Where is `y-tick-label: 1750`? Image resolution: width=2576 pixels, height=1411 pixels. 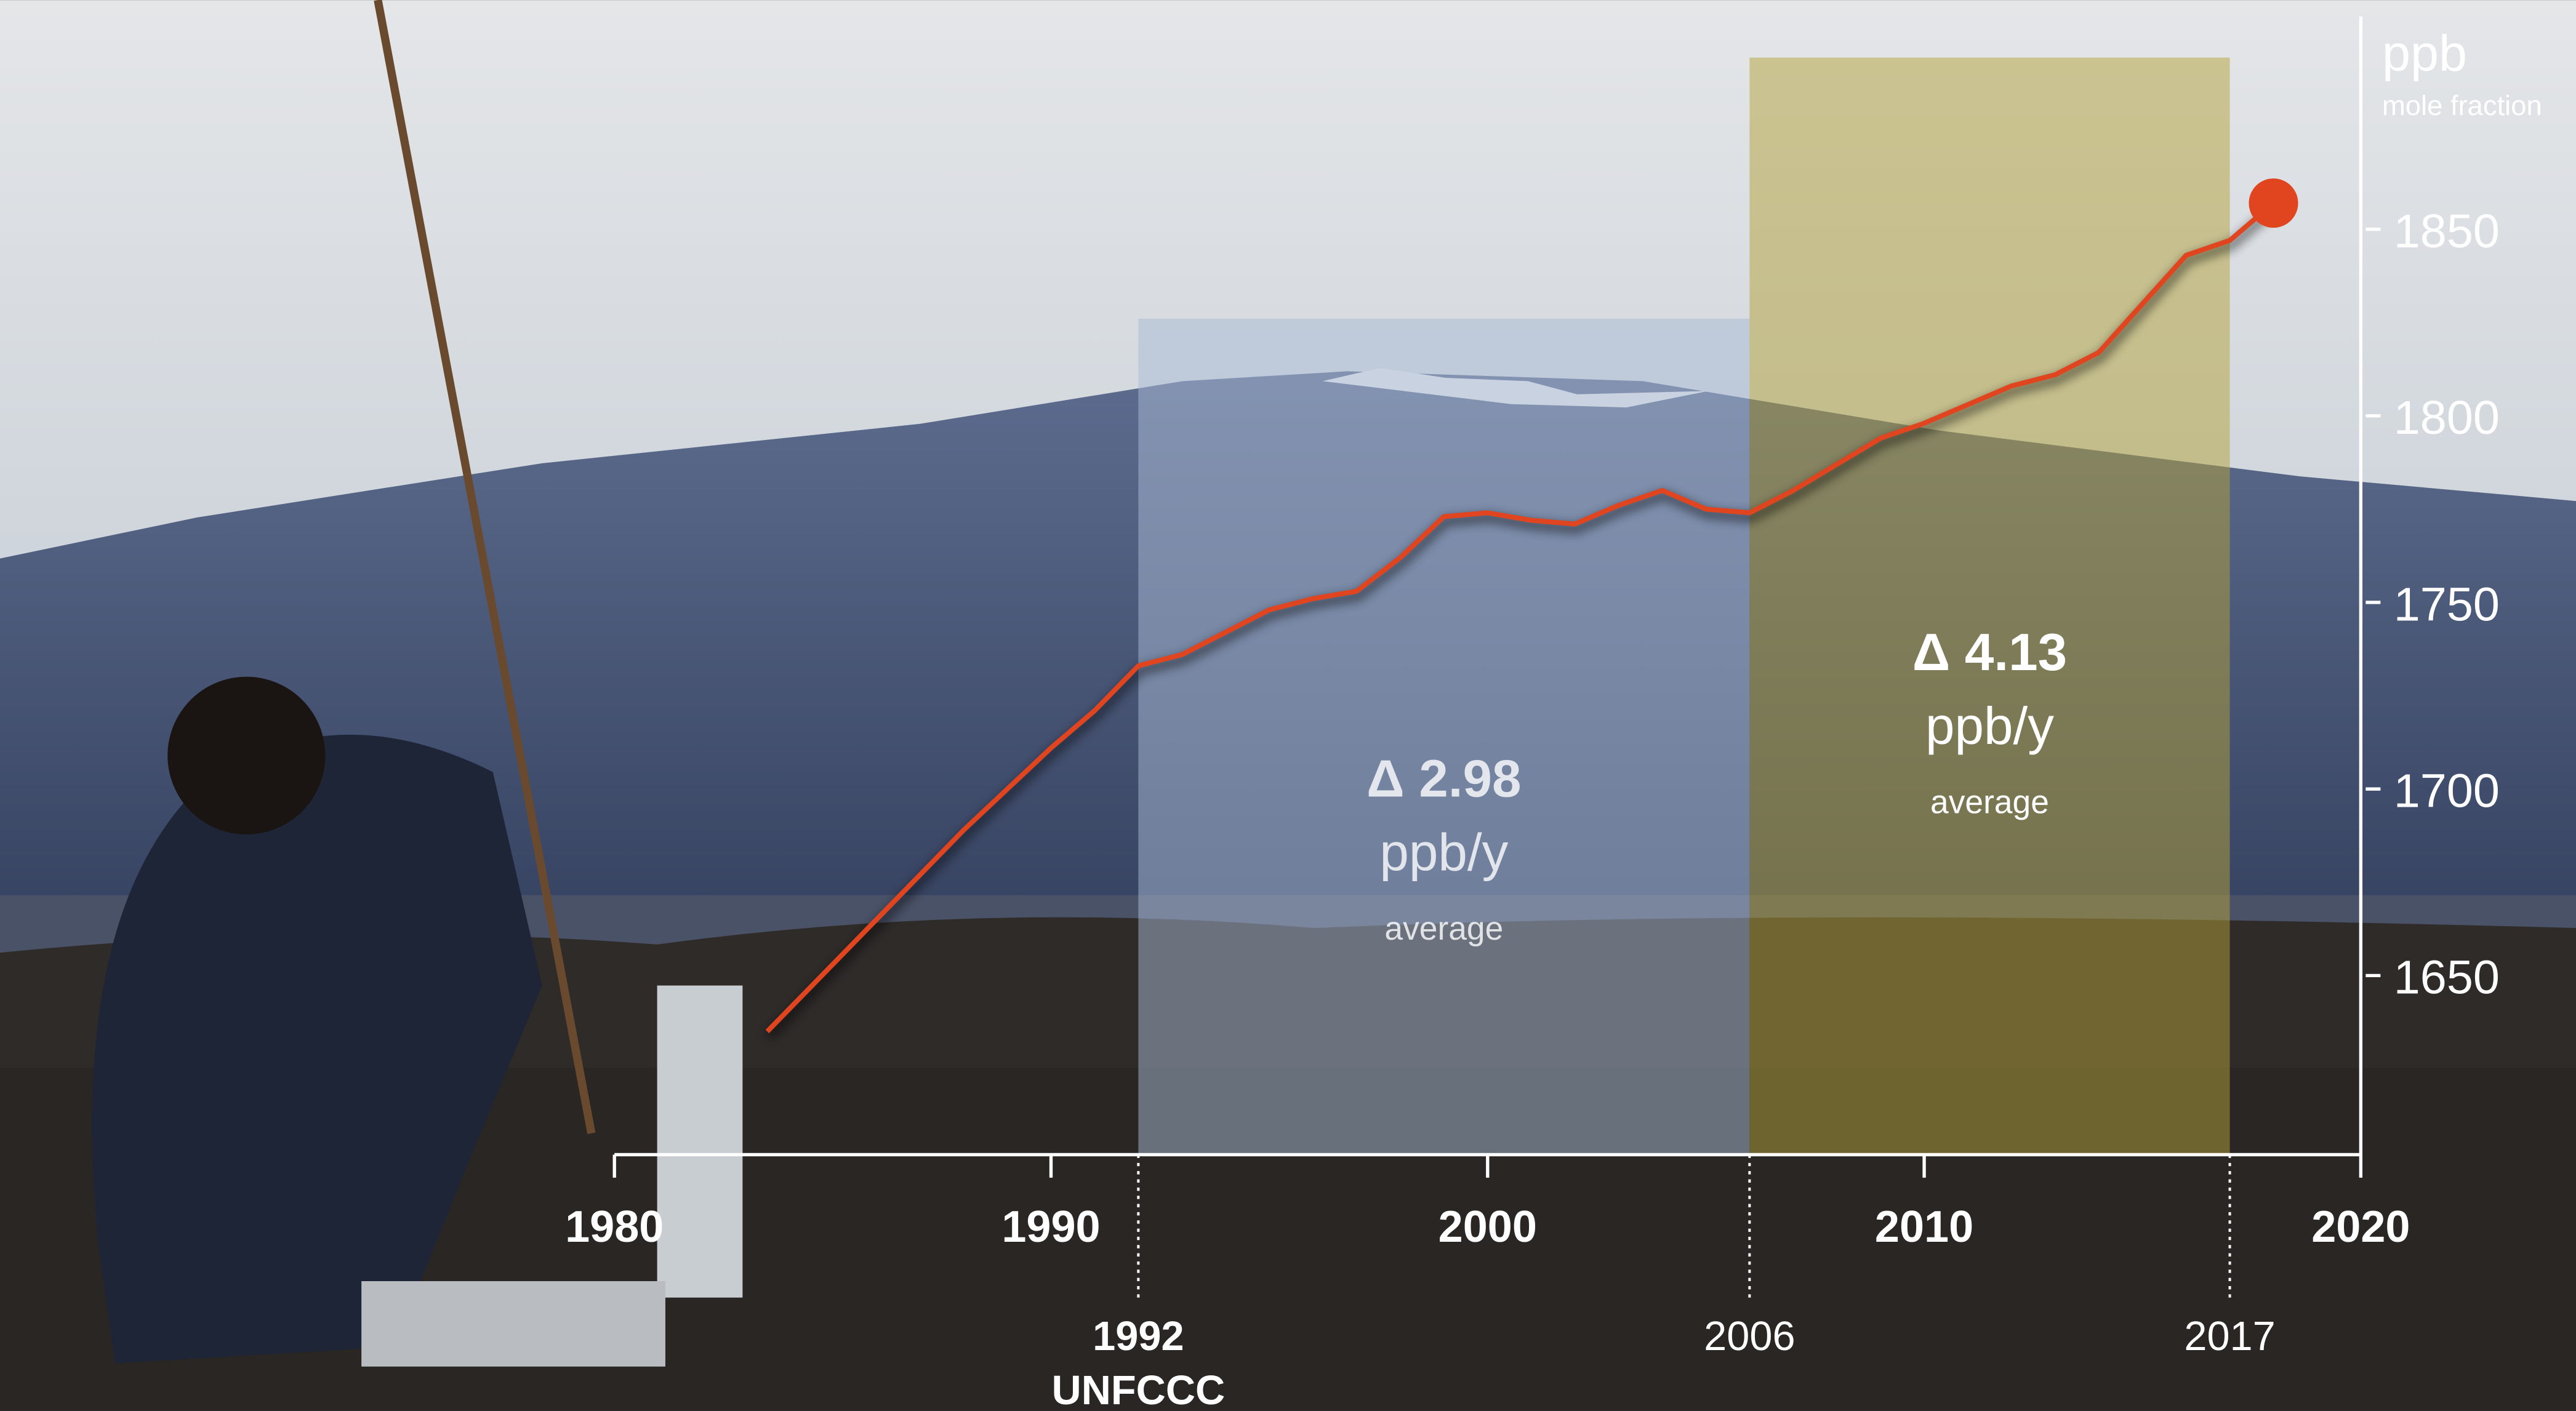 y-tick-label: 1750 is located at coordinates (2447, 604).